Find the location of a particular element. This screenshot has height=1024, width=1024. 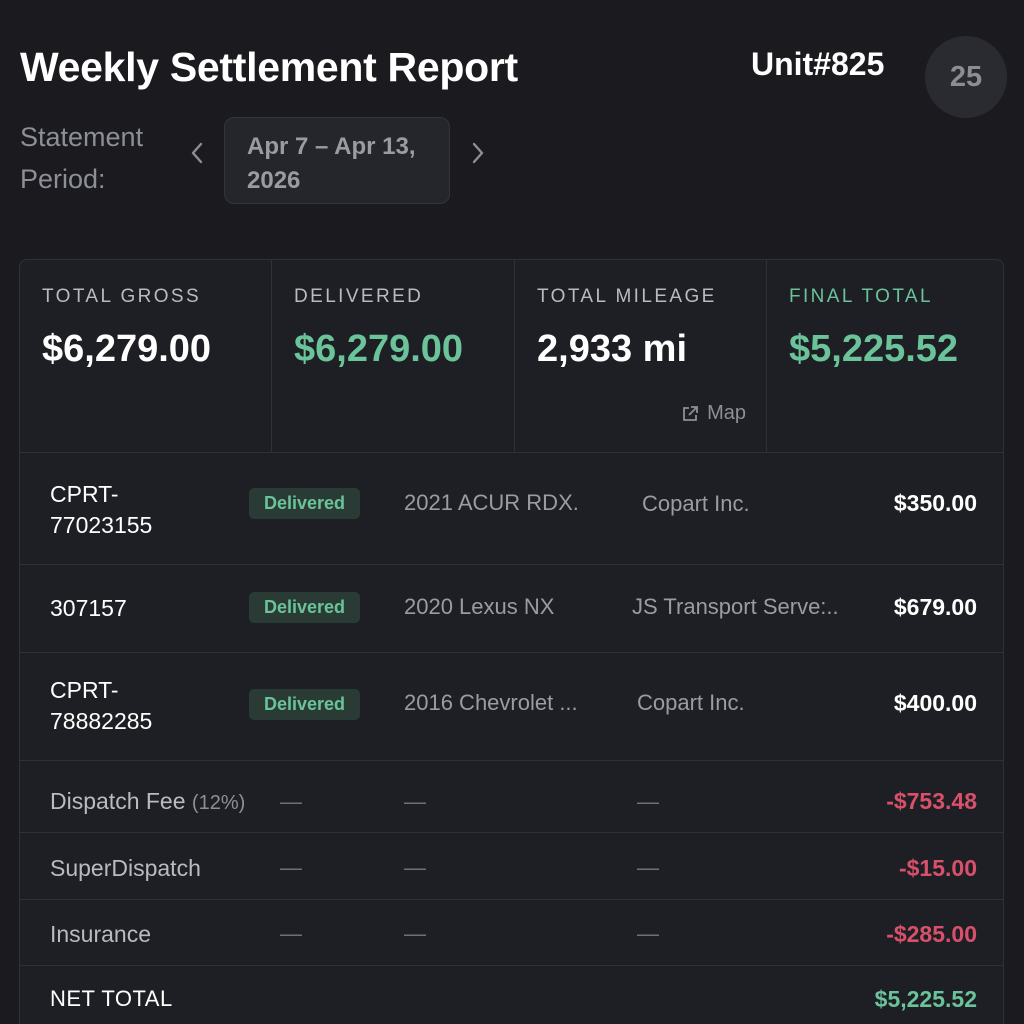

stat-label: FINAL TOTAL is located at coordinates (861, 296).